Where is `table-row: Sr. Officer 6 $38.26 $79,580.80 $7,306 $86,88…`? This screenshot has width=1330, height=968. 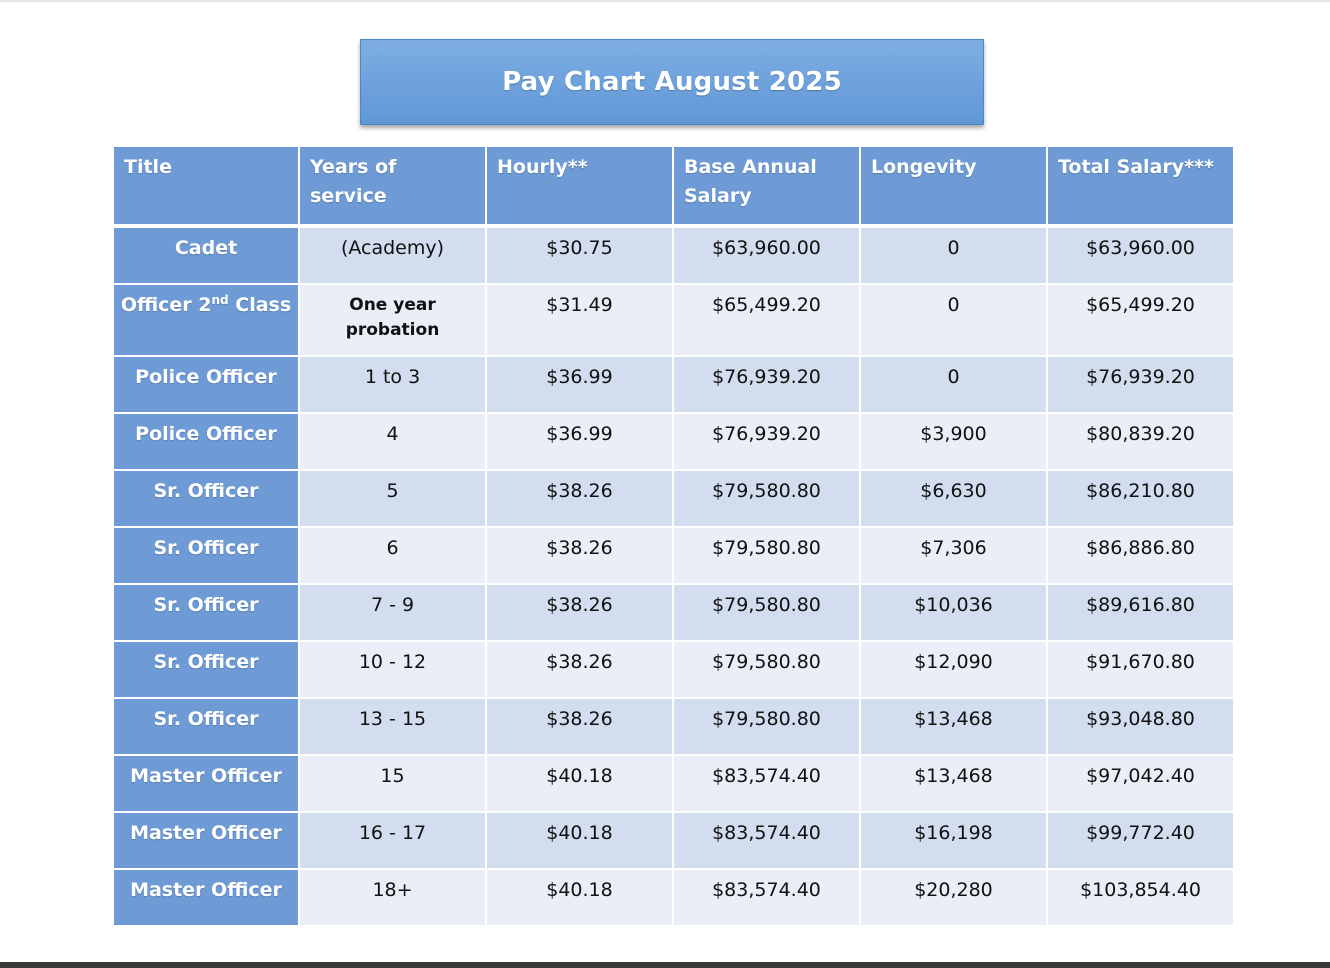
table-row: Sr. Officer 6 $38.26 $79,580.80 $7,306 $86,88… is located at coordinates (673, 555).